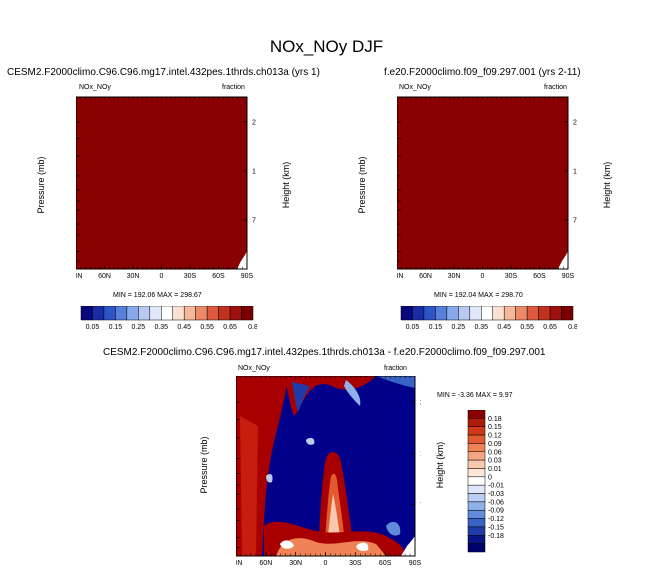 The height and width of the screenshot is (576, 653). I want to click on colorbar-label: -0.18, so click(496, 536).